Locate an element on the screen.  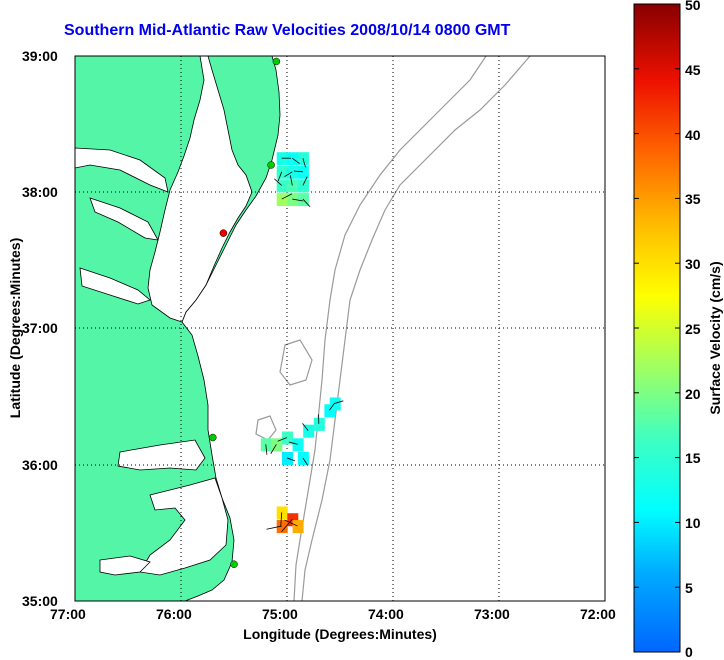
cb-tick-0: 0 is located at coordinates (689, 652).